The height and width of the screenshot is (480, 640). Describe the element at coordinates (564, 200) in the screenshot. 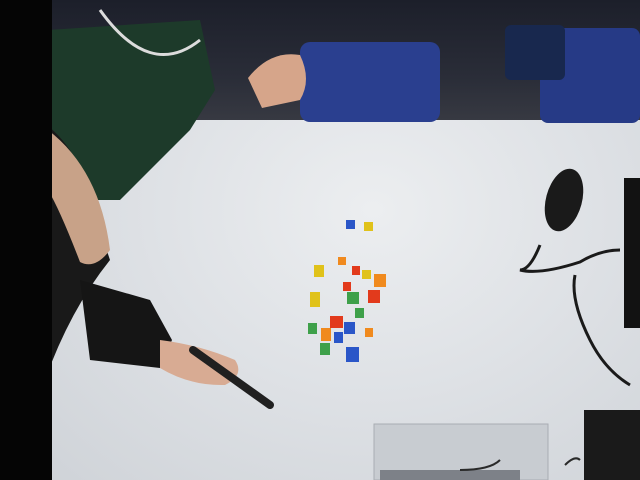

I see `computer-mouse` at that location.